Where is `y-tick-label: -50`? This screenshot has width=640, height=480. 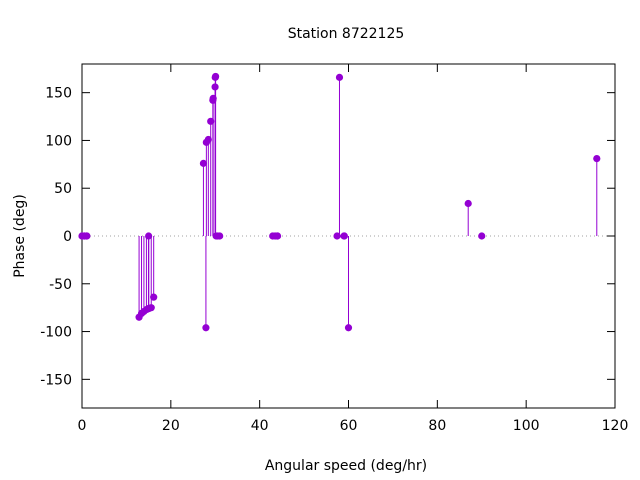
y-tick-label: -50 is located at coordinates (60, 285).